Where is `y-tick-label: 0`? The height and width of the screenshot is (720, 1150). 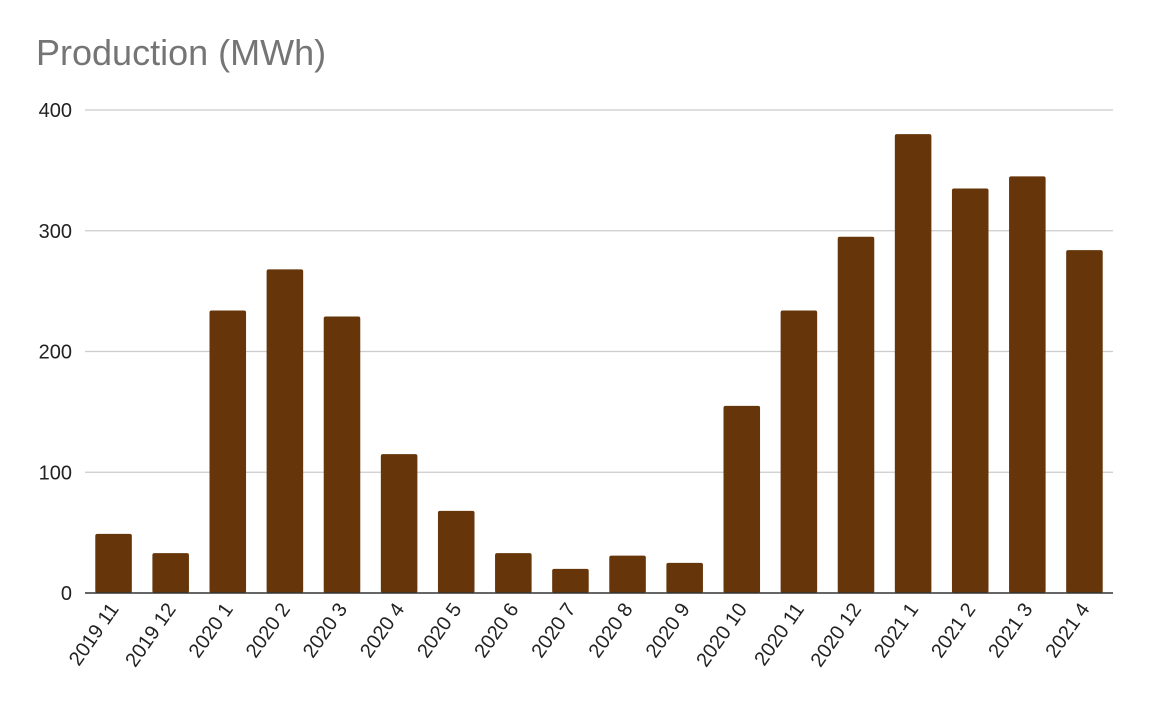 y-tick-label: 0 is located at coordinates (66, 594).